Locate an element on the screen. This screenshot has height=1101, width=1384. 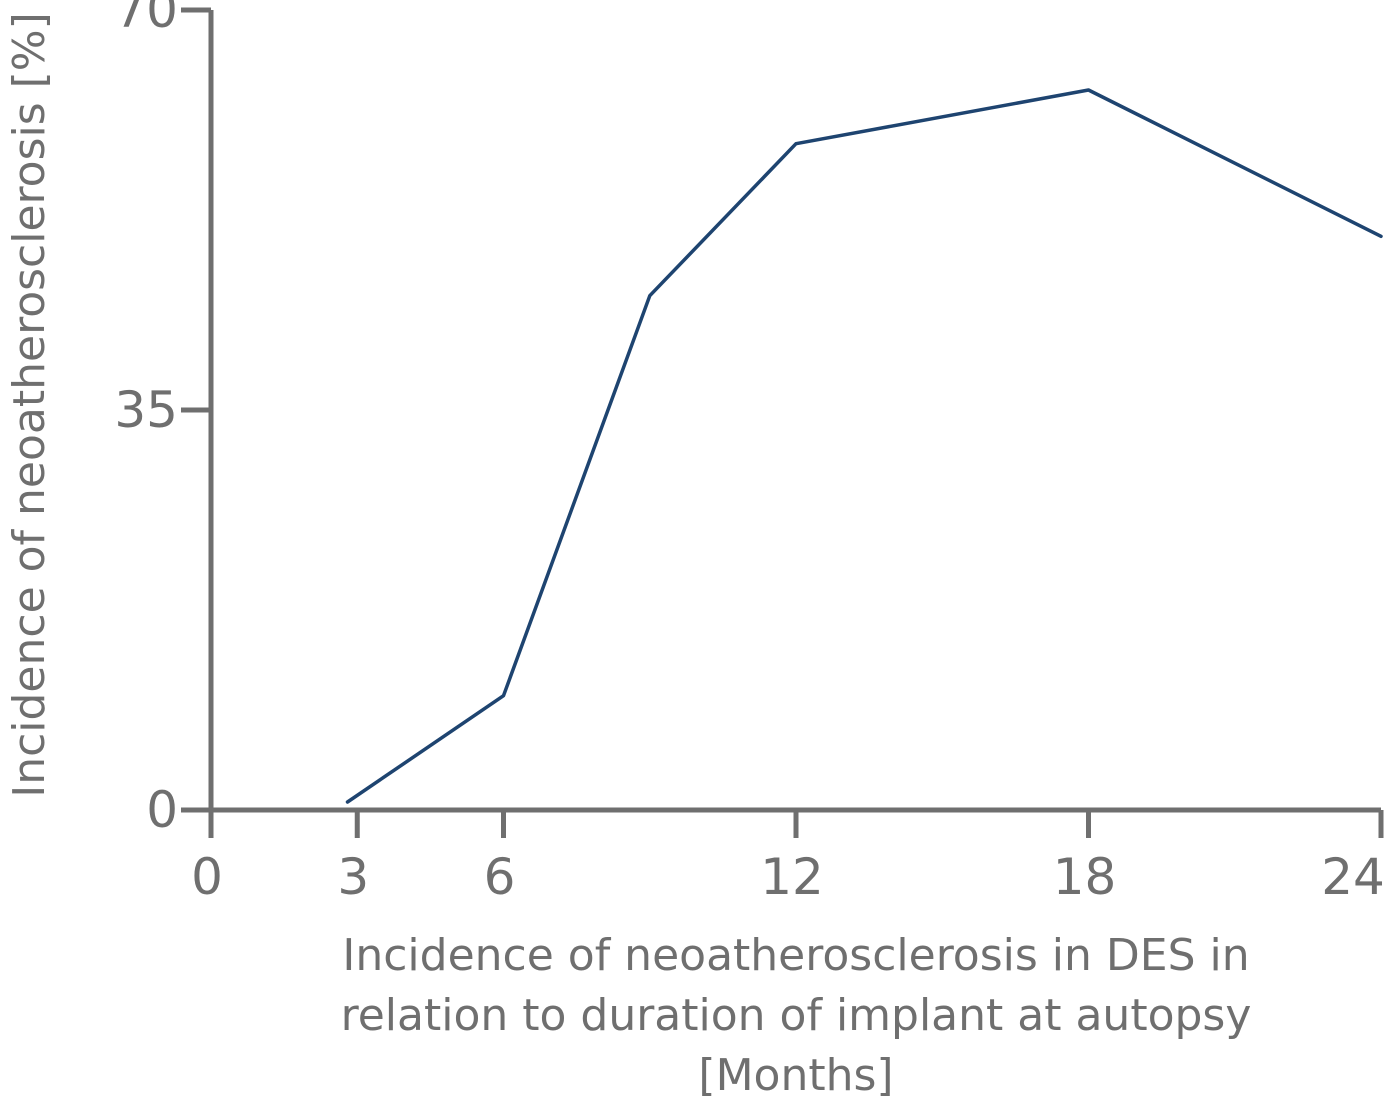
y-axis: 0 35 70 is located at coordinates (164, 419).